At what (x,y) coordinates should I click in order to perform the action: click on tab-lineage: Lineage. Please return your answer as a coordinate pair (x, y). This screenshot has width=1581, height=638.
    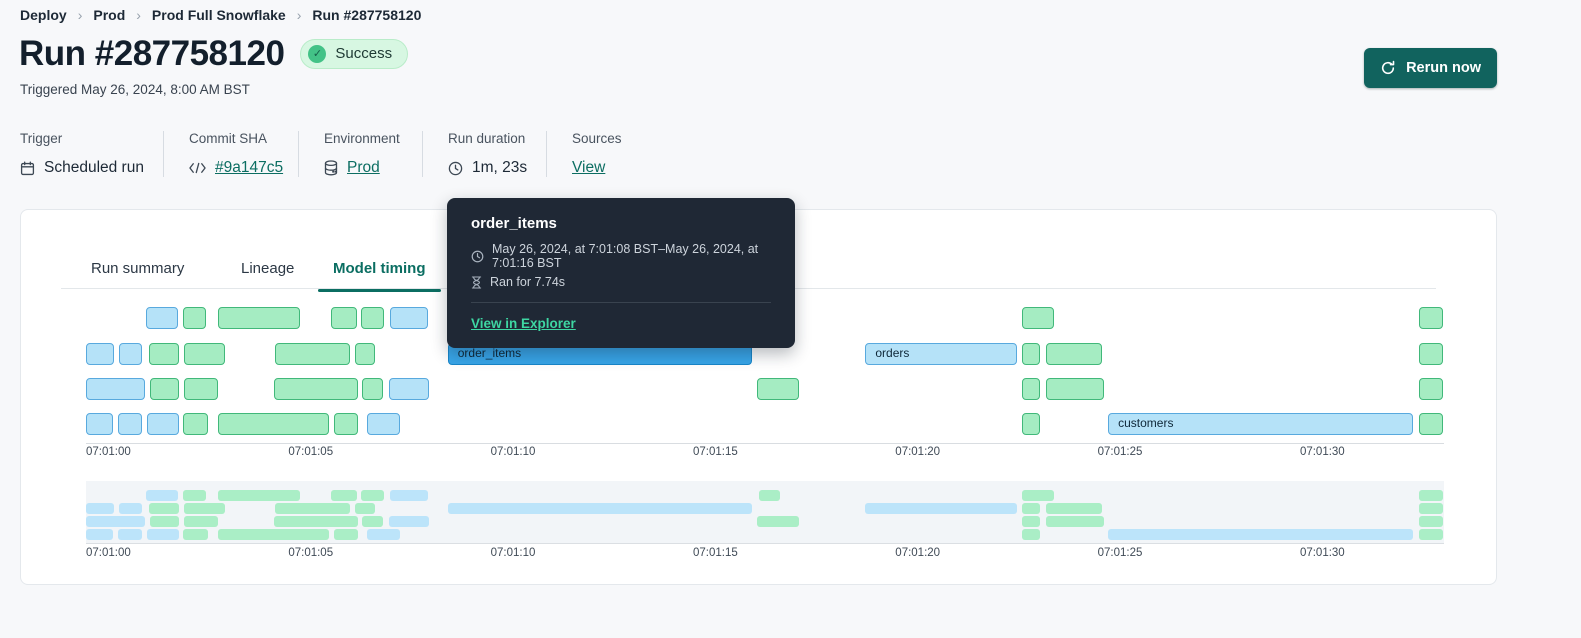
    Looking at the image, I should click on (268, 268).